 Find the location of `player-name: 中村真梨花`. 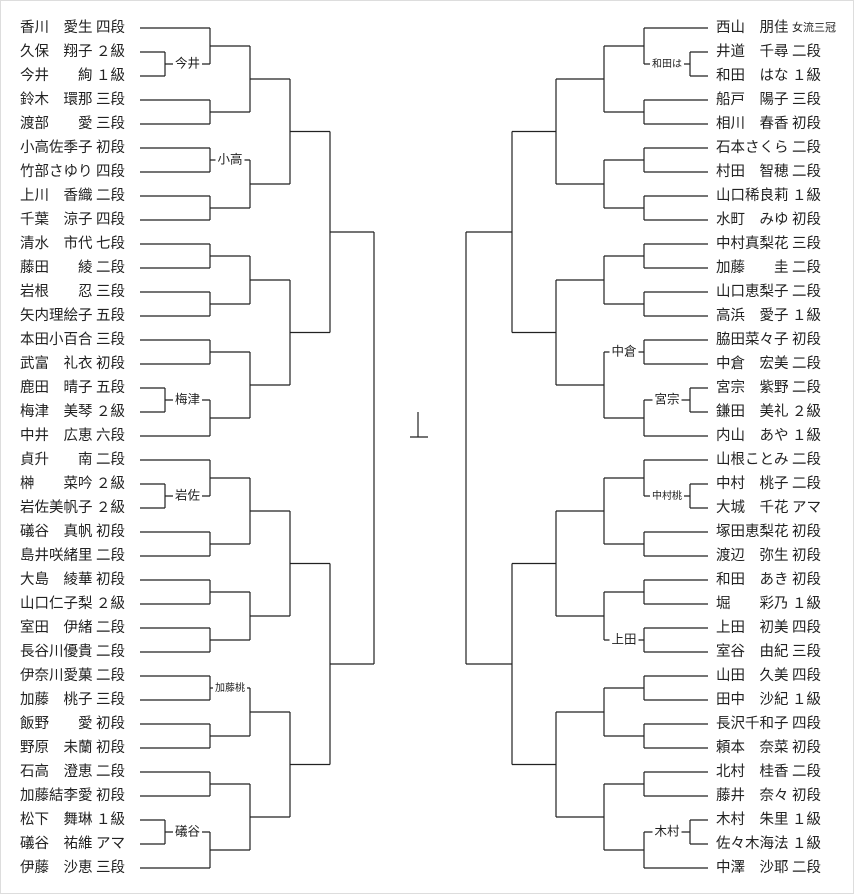

player-name: 中村真梨花 is located at coordinates (752, 243).